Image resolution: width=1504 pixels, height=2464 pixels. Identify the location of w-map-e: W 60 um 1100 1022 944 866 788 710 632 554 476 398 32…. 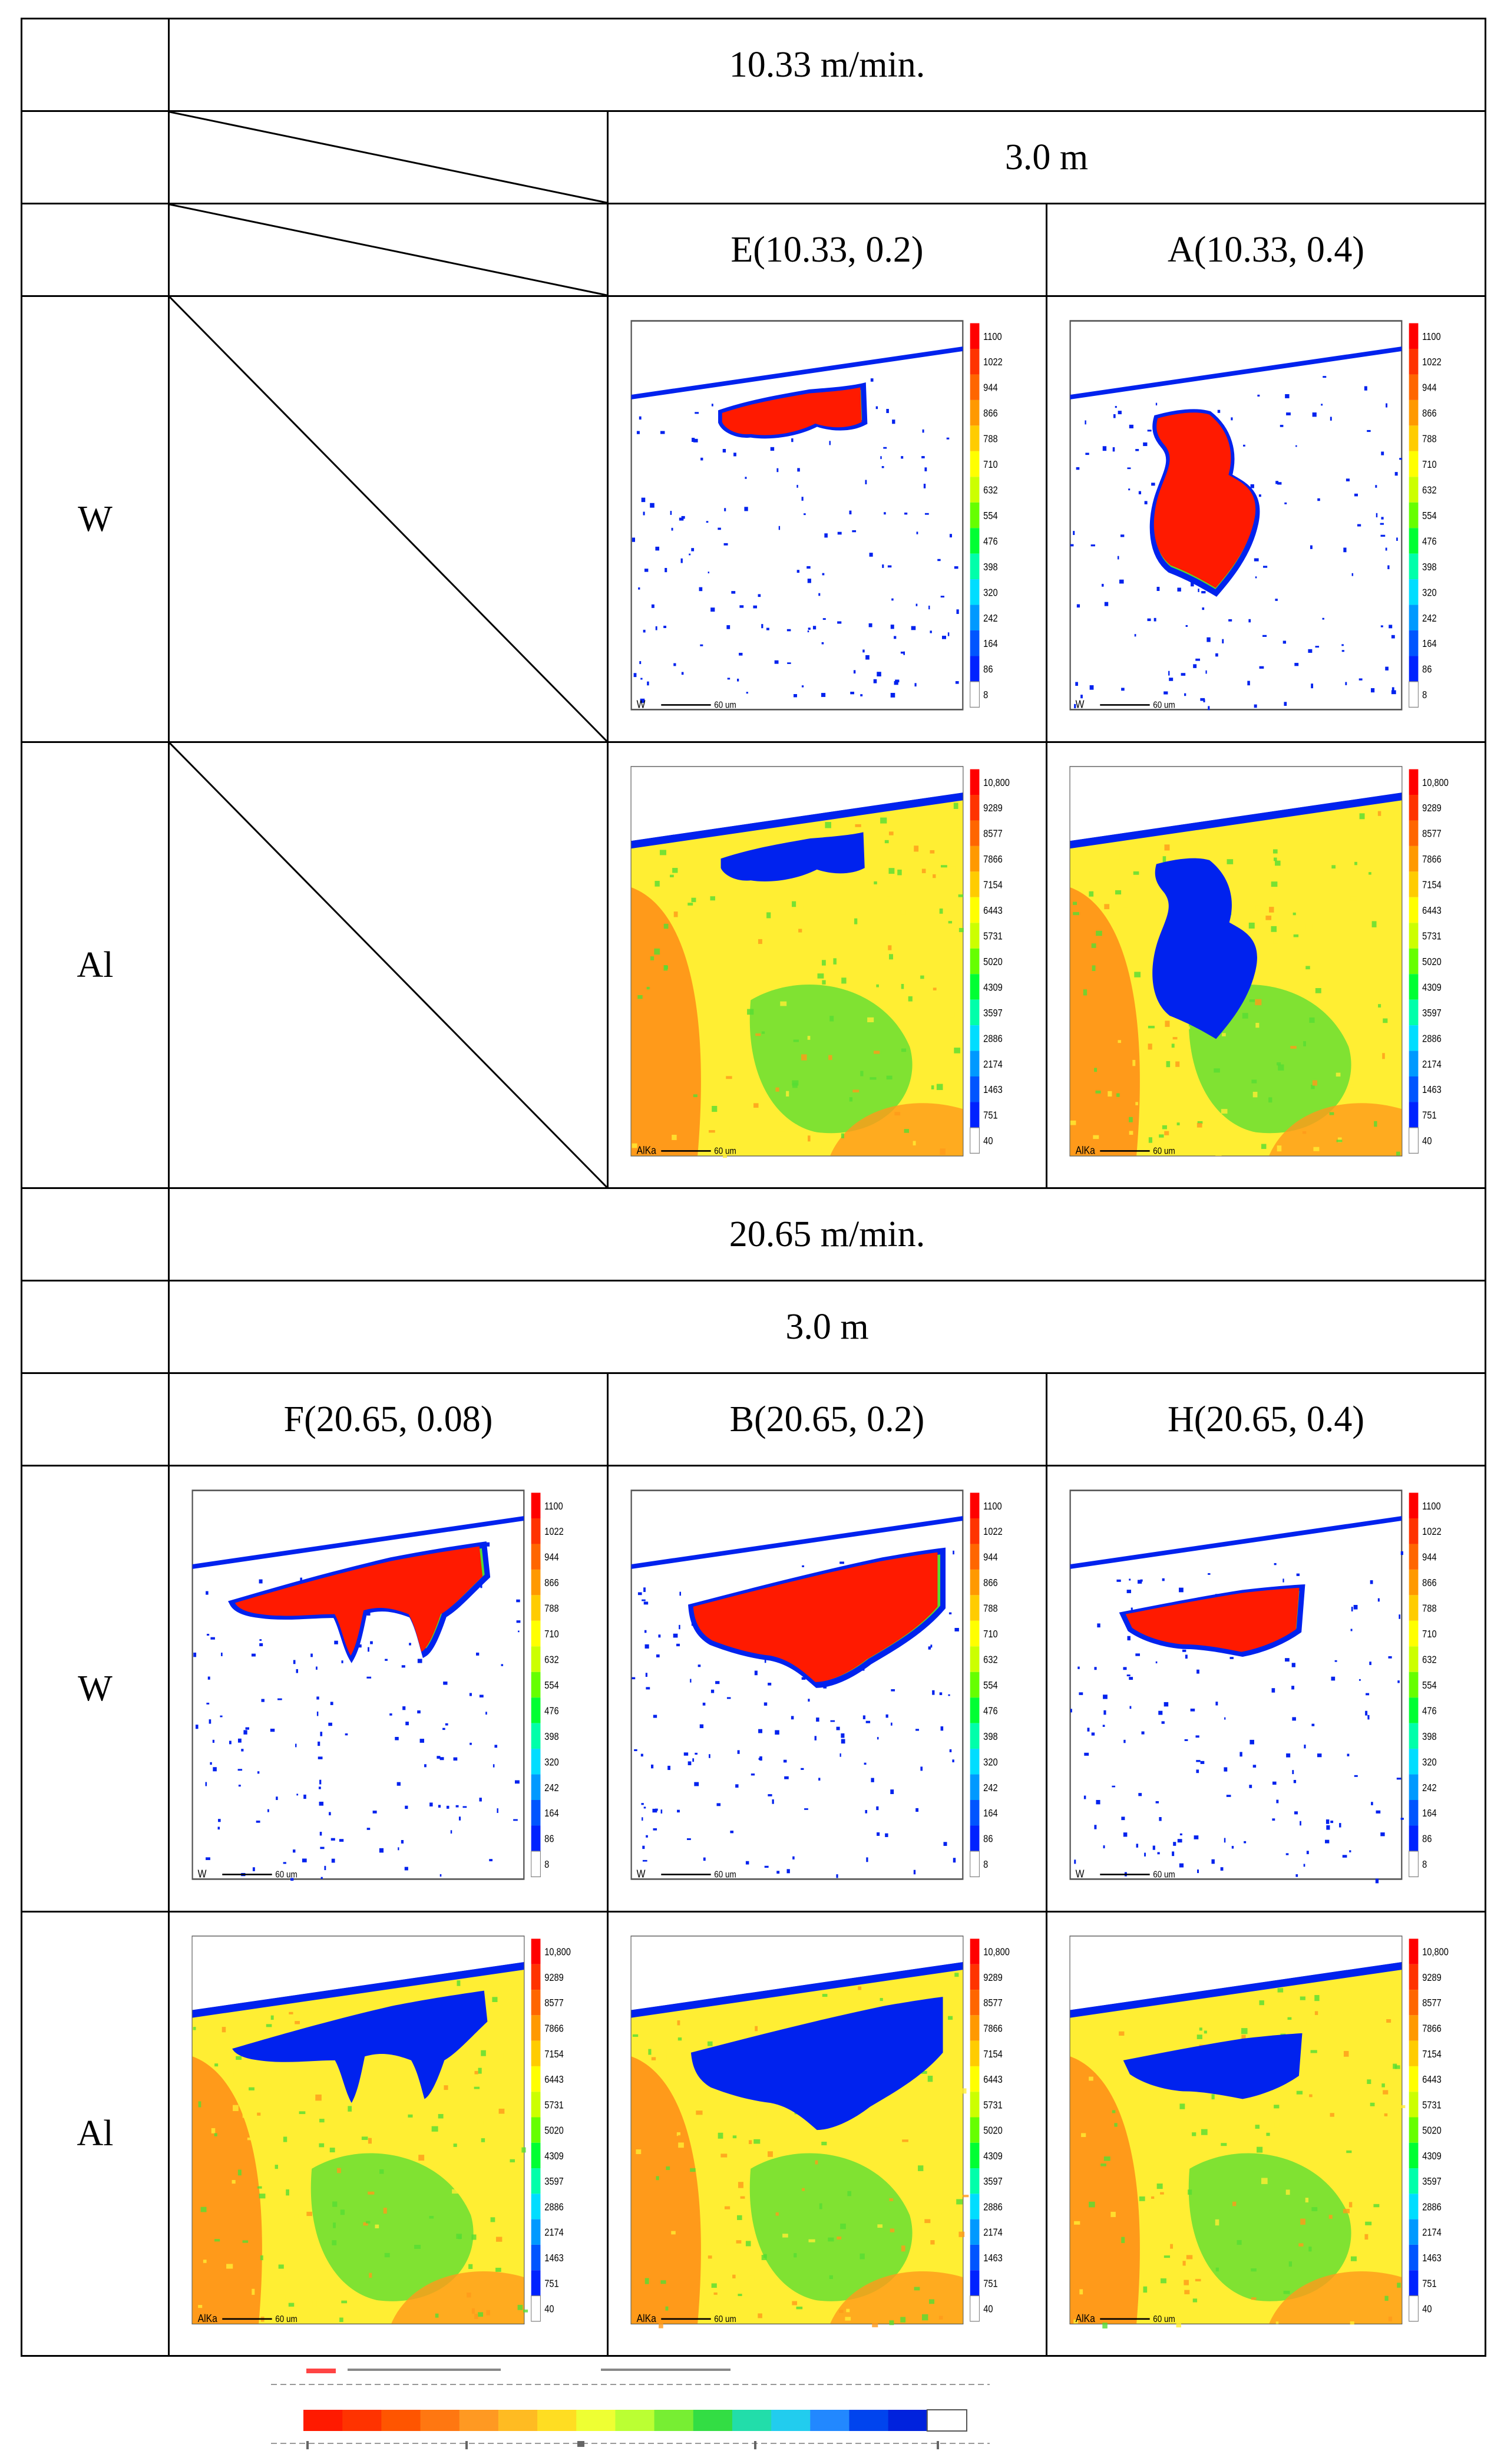
(826, 518).